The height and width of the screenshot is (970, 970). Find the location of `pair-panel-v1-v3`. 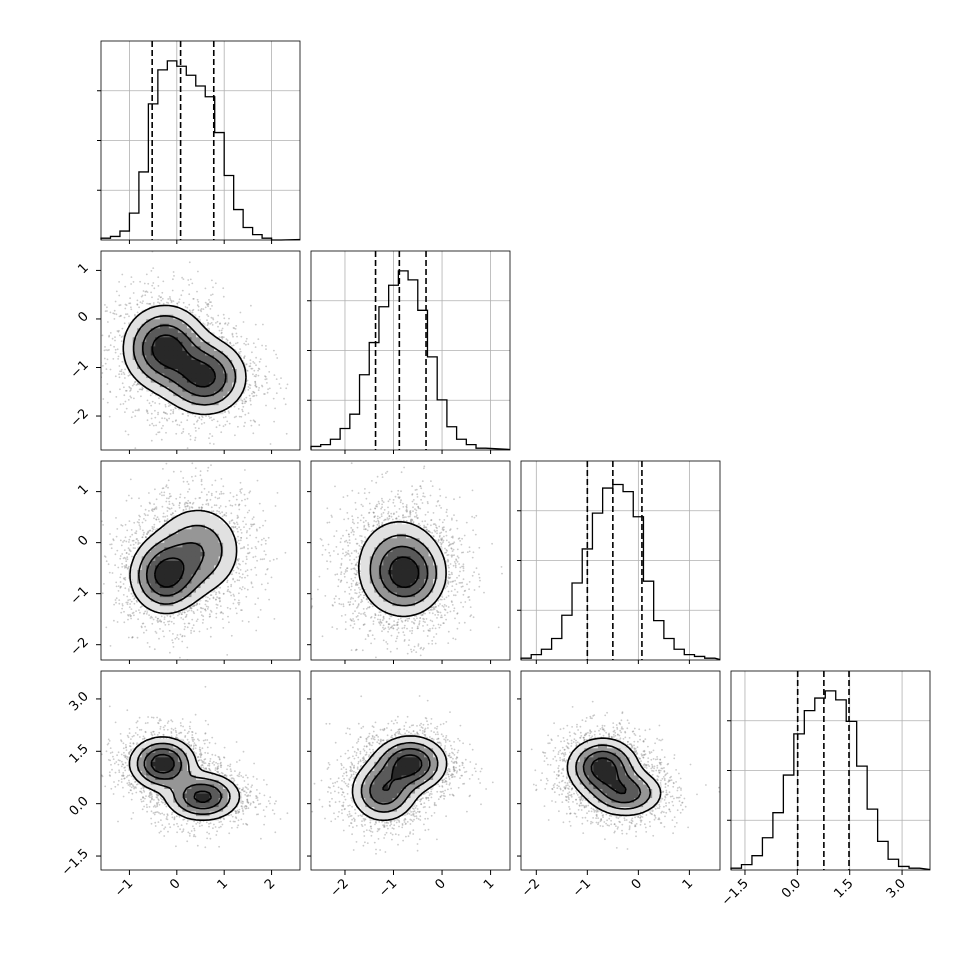

pair-panel-v1-v3 is located at coordinates (200, 560).